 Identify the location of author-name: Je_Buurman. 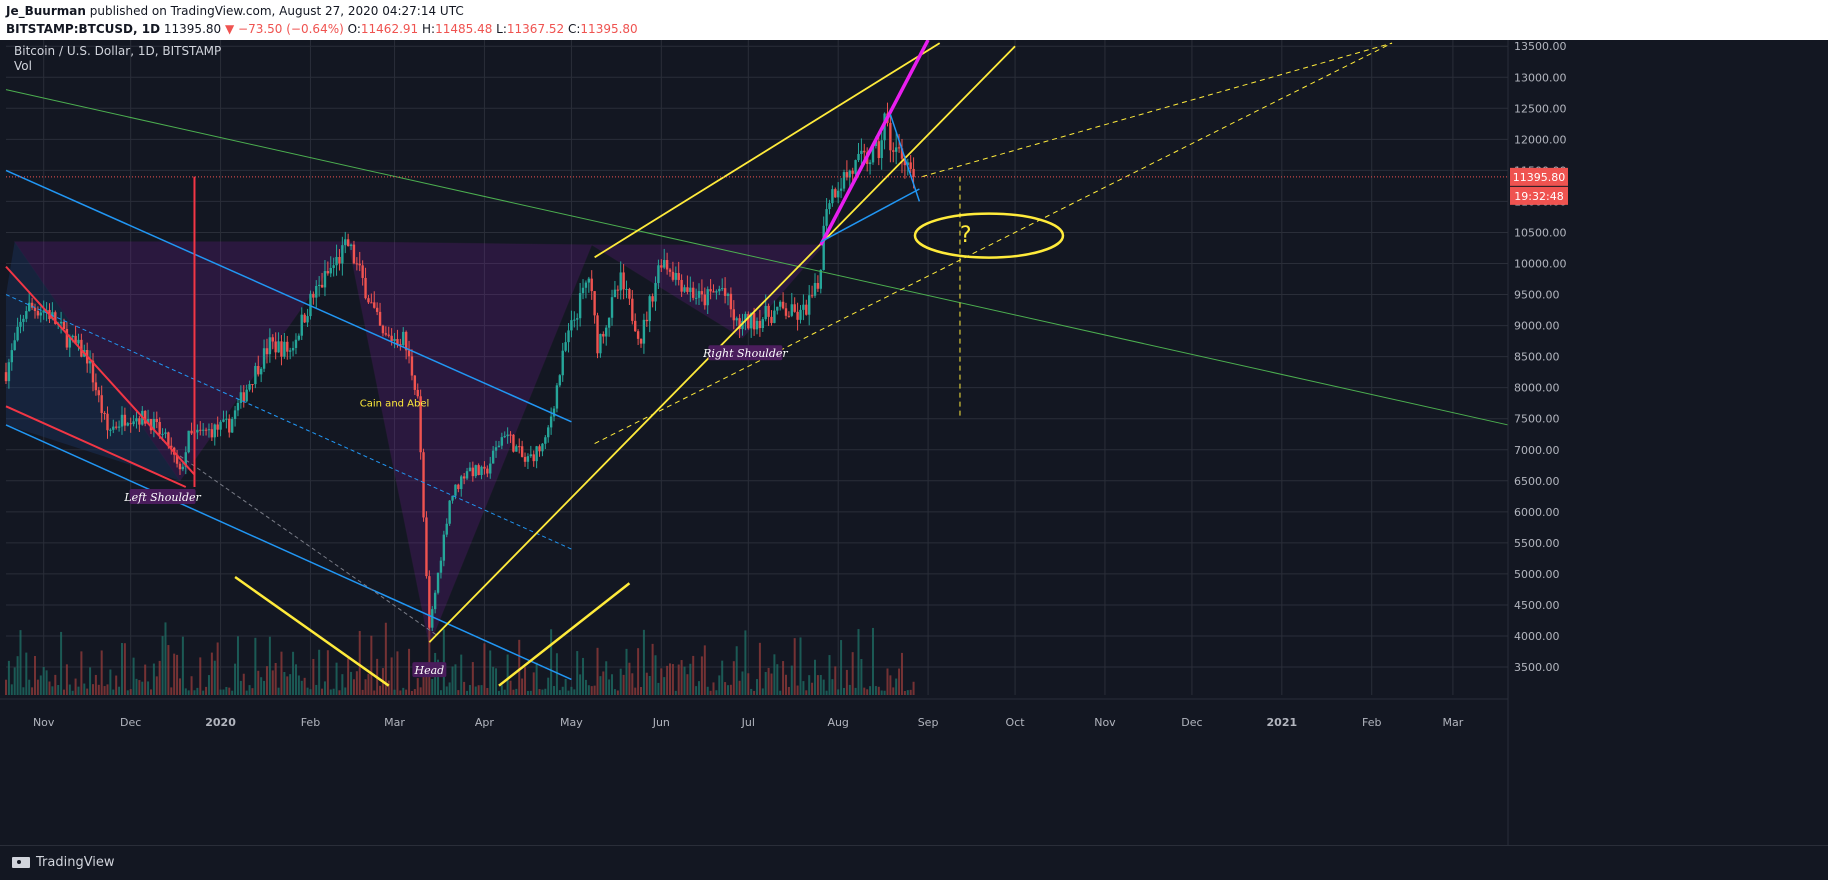
(46, 11).